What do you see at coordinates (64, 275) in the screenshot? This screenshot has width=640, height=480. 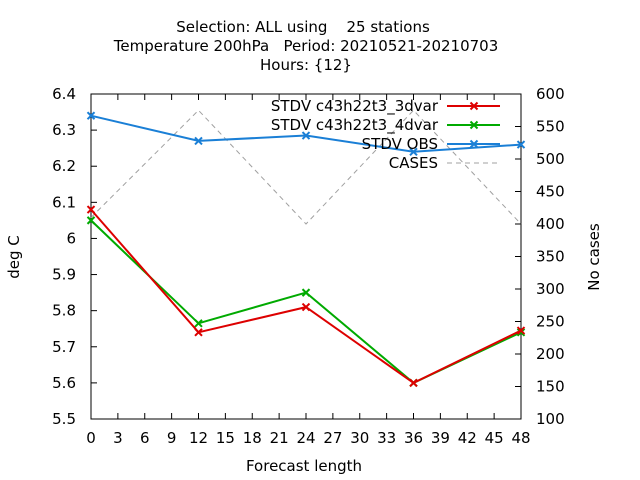 I see `y-tick-label: 5.9` at bounding box center [64, 275].